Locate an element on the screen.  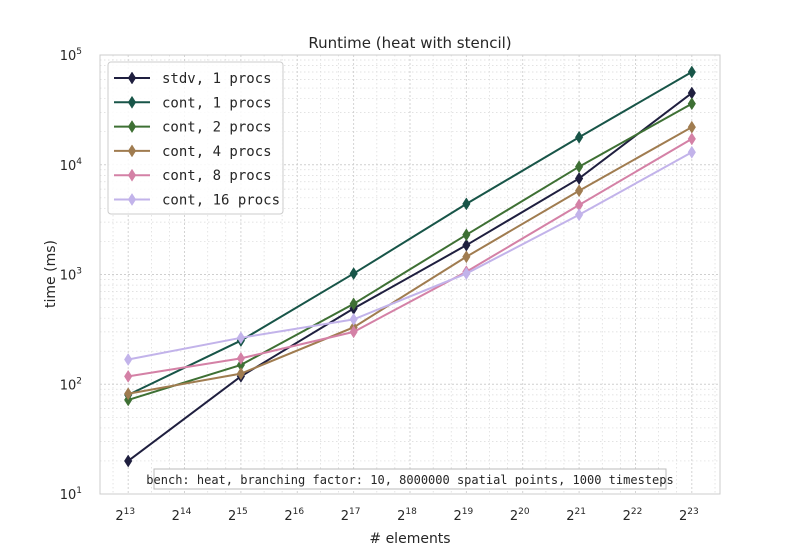
x-tick-label: 217 is located at coordinates (351, 515).